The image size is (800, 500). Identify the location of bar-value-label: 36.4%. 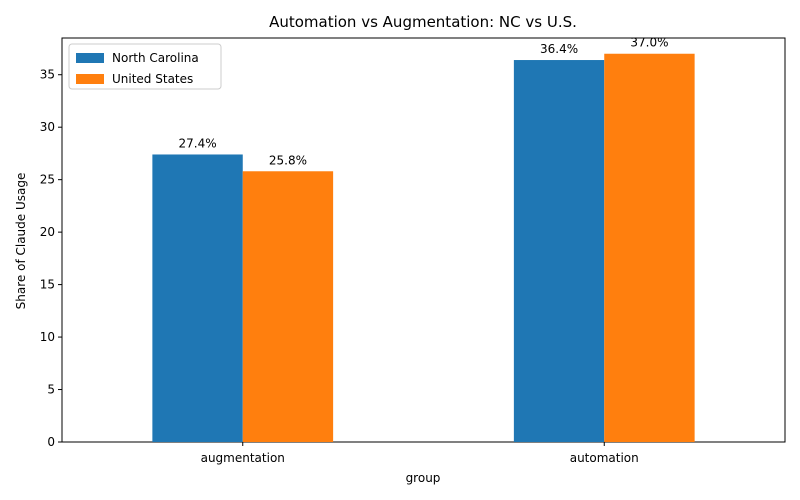
(559, 49).